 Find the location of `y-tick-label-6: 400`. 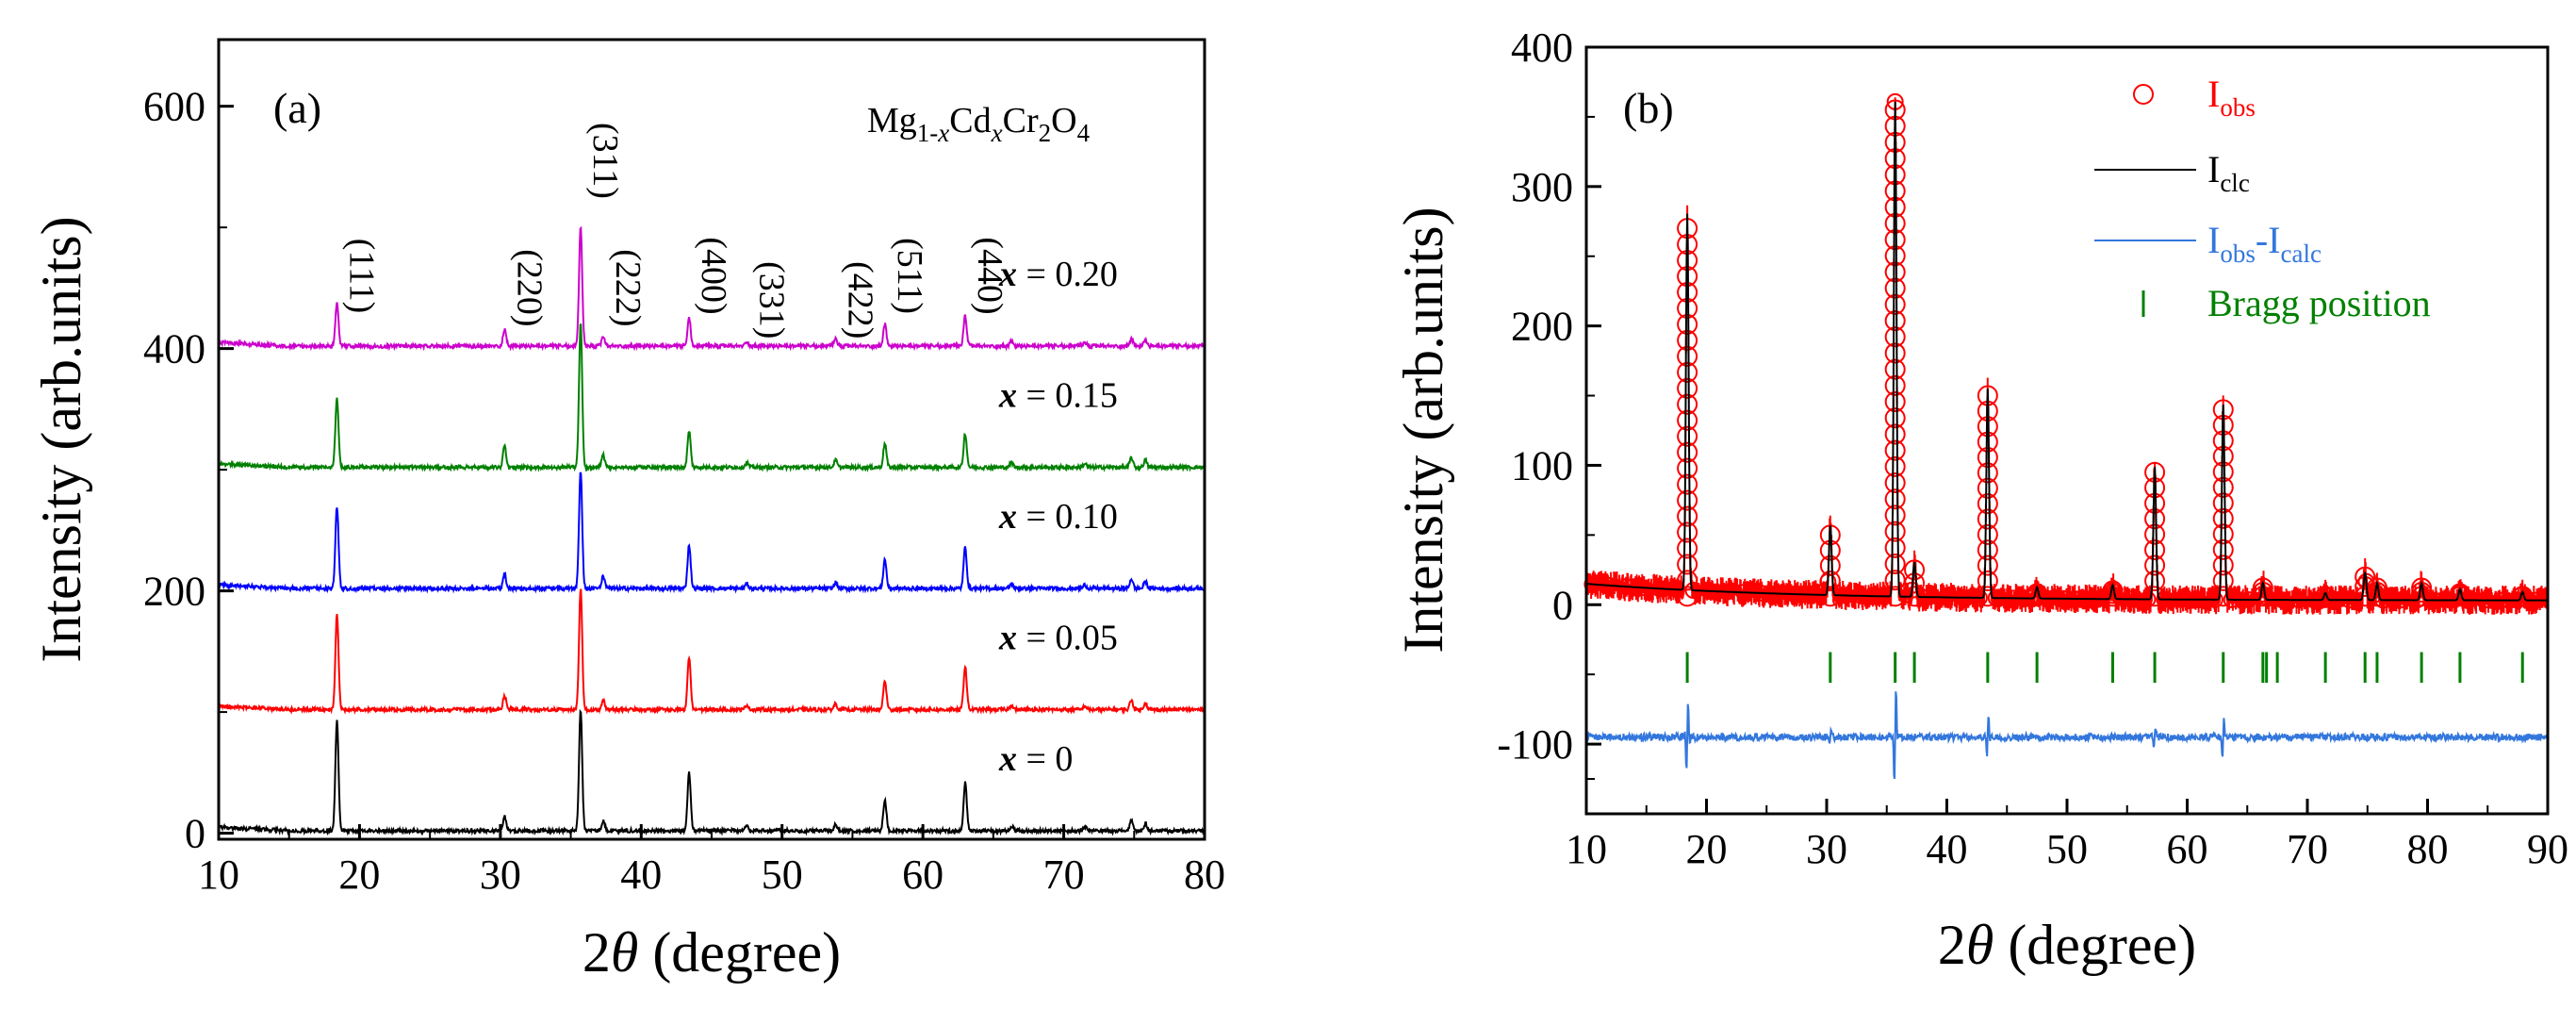

y-tick-label-6: 400 is located at coordinates (1542, 48).